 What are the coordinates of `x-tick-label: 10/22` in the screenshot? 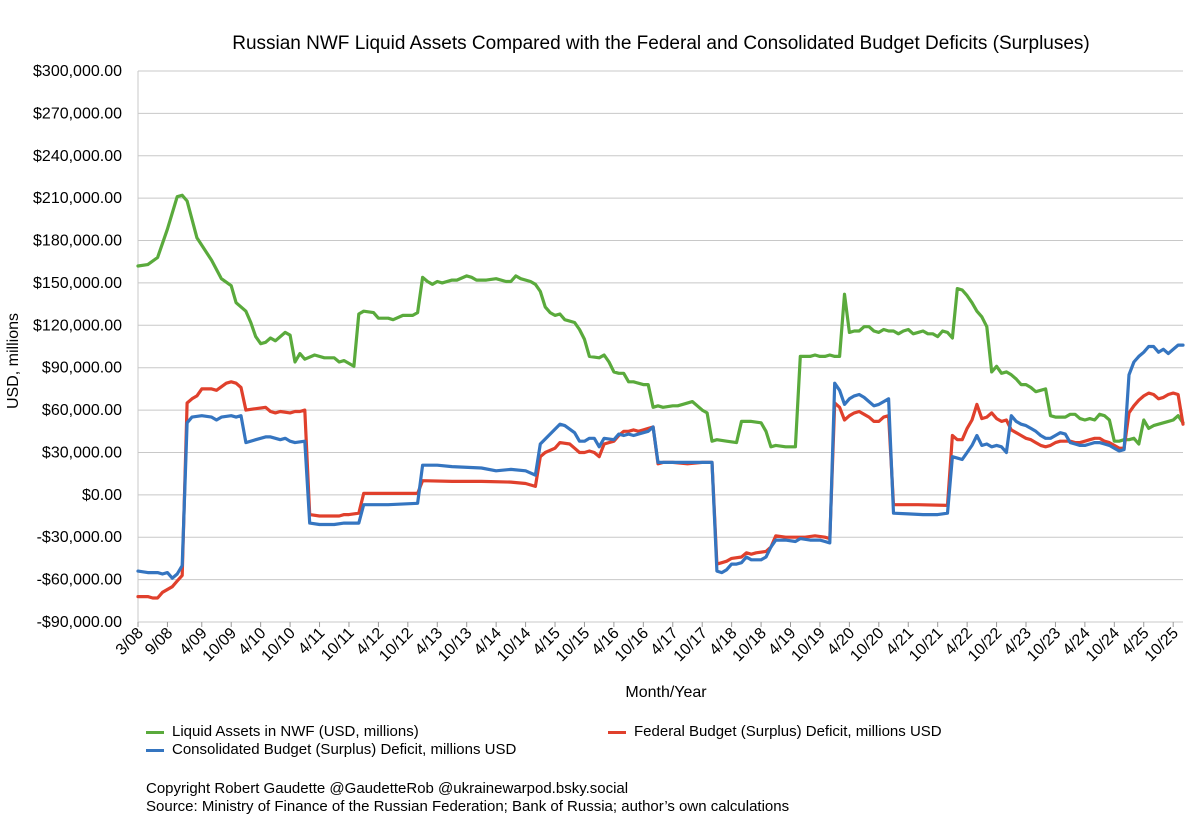 It's located at (985, 645).